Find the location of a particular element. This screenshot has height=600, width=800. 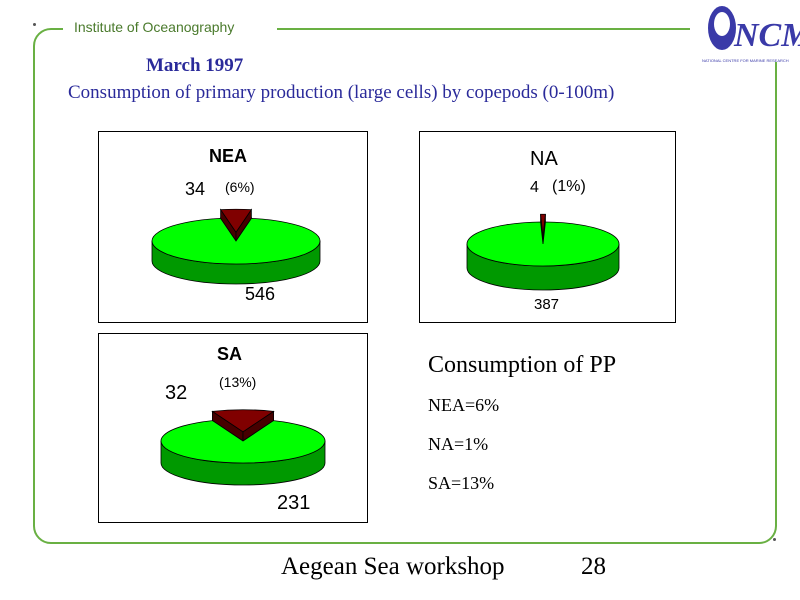

chart-sa-percent: (13%) is located at coordinates (238, 382).